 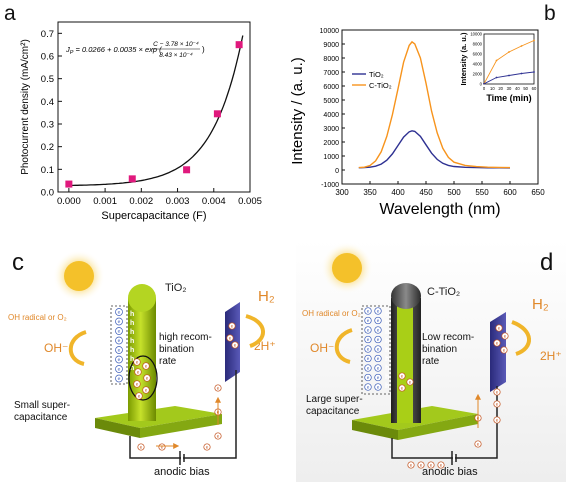 I want to click on supercapacitance-label: Small super-capacitance, so click(x=42, y=411).